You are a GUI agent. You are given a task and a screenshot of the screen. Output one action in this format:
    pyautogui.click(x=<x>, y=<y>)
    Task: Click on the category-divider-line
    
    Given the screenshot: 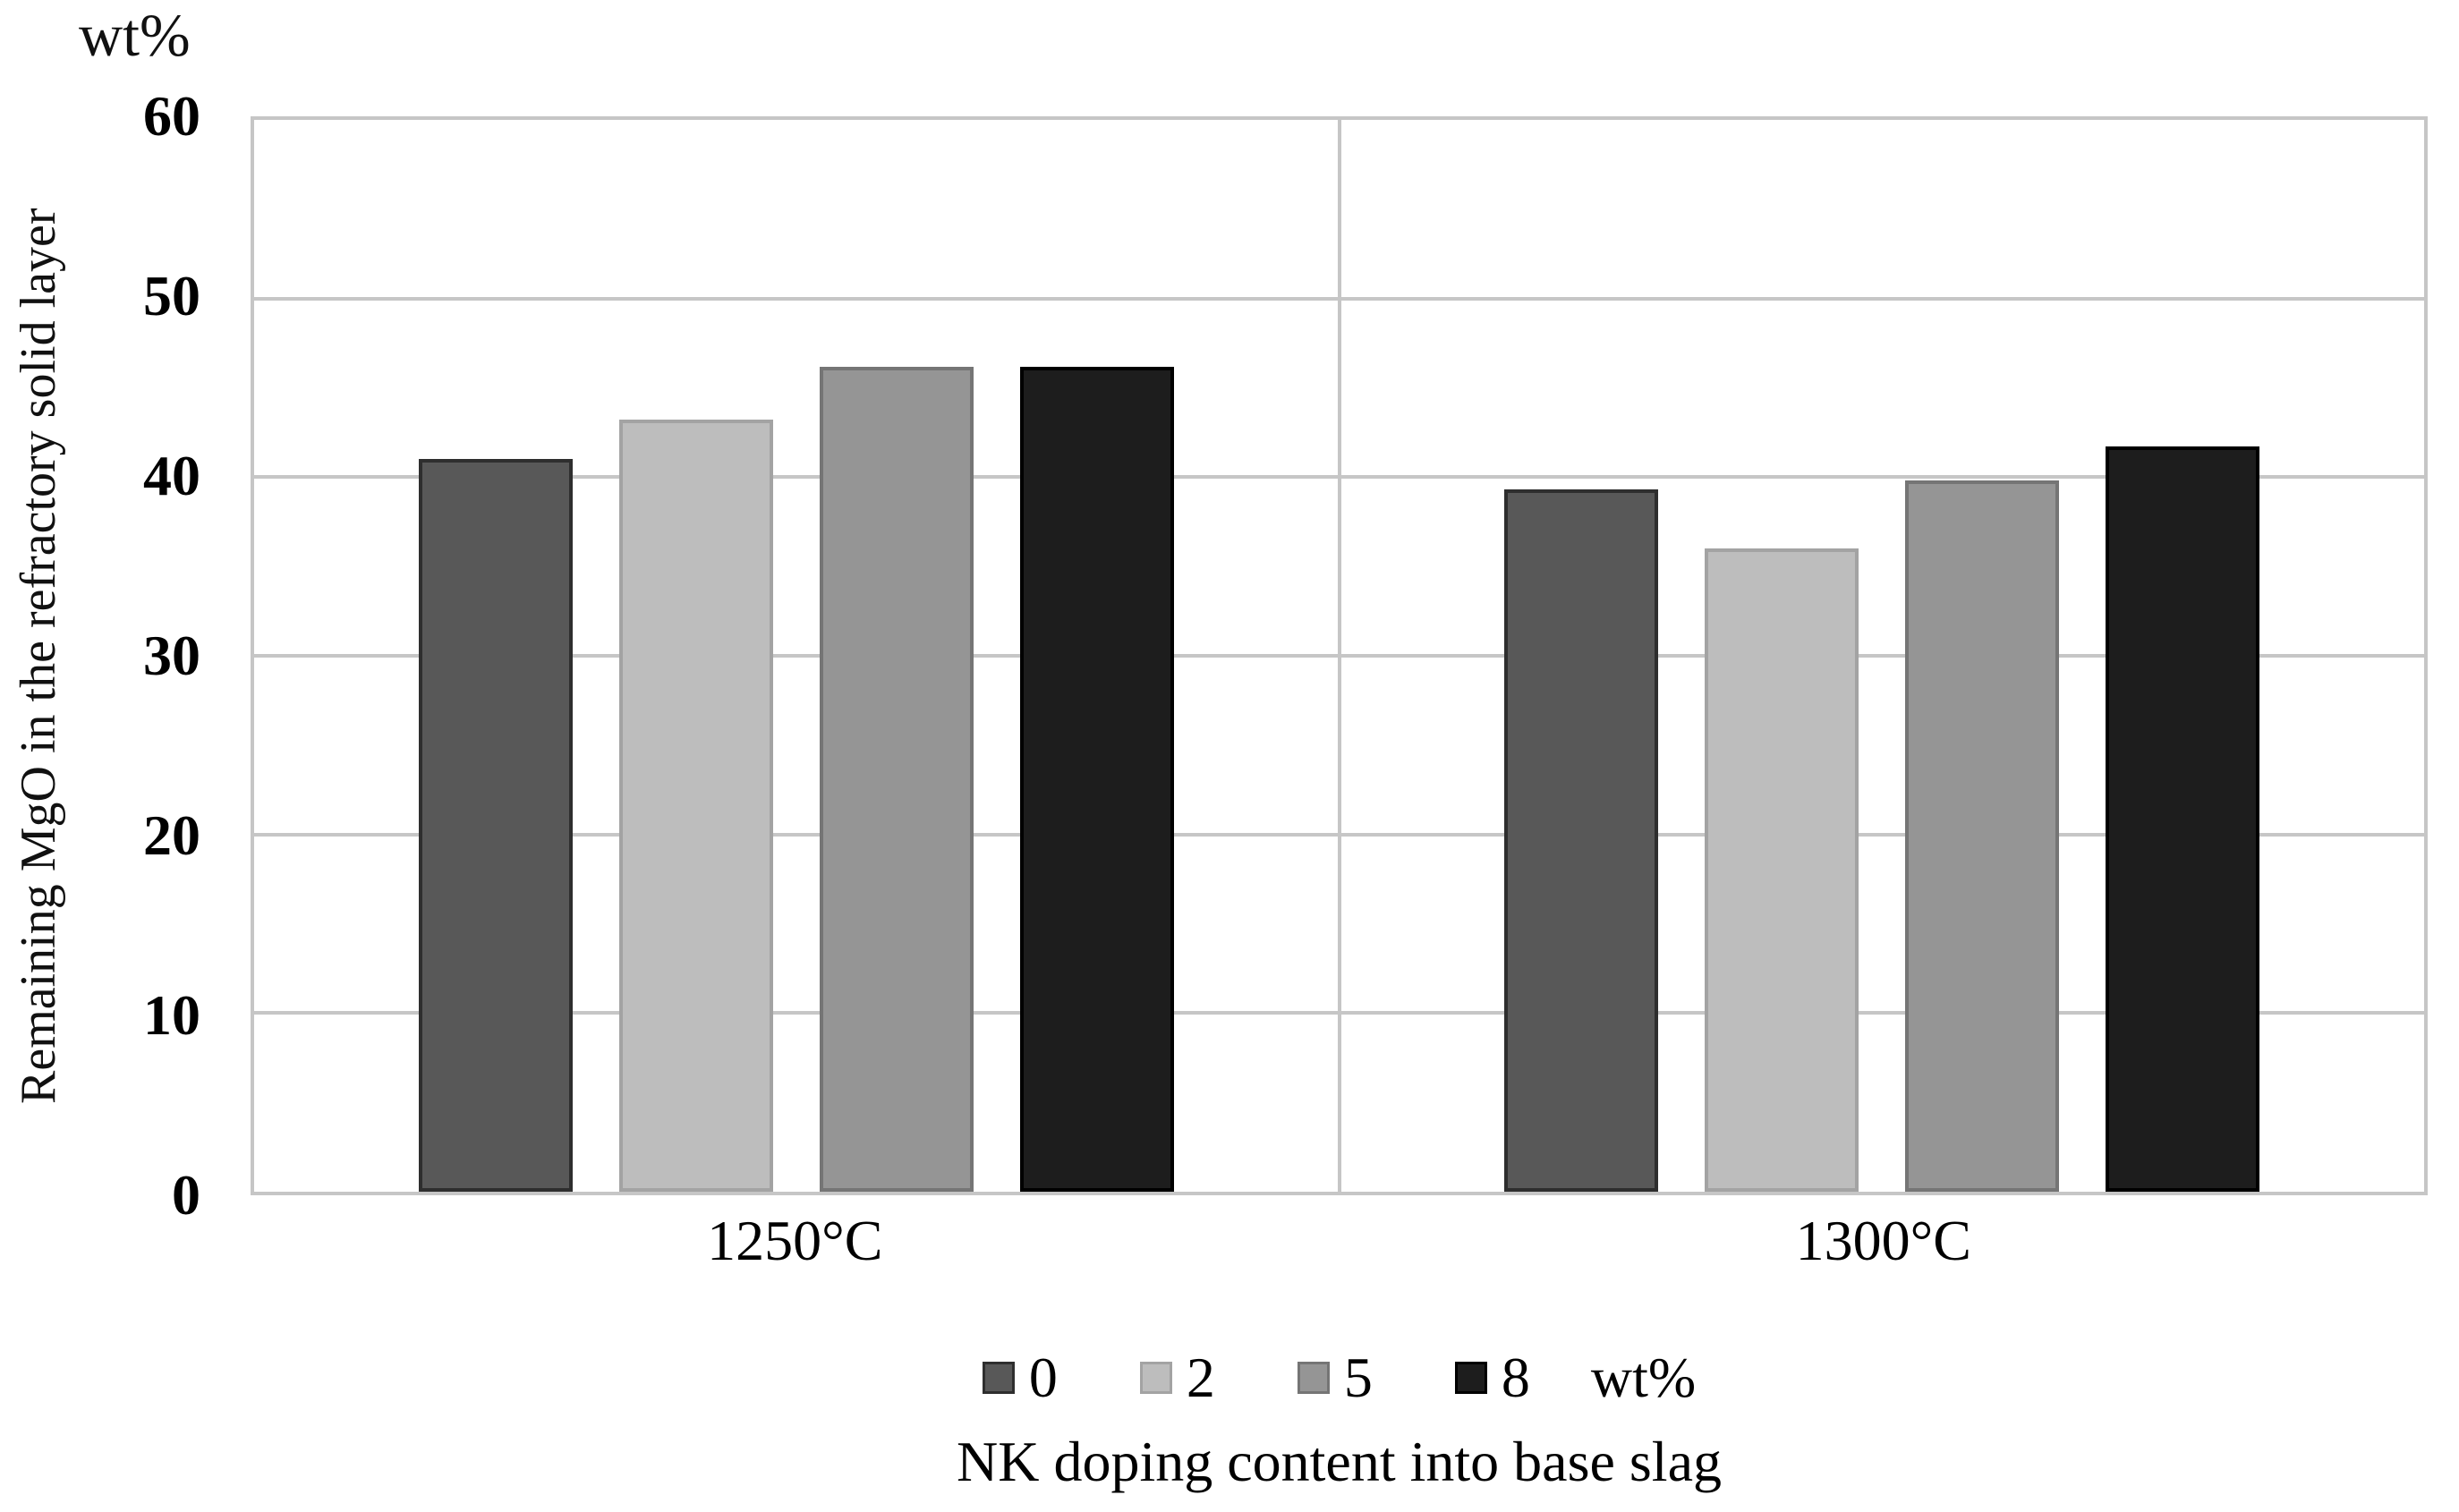 What is the action you would take?
    pyautogui.click(x=1339, y=656)
    